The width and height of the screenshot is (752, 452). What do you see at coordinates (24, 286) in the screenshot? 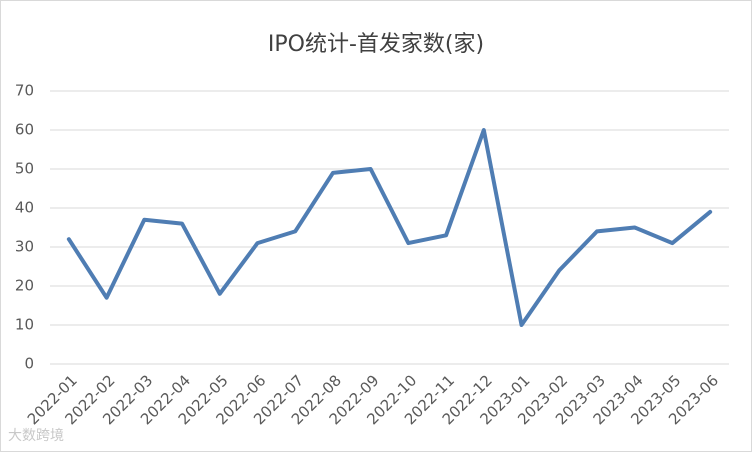
I see `y-tick-label: 20` at bounding box center [24, 286].